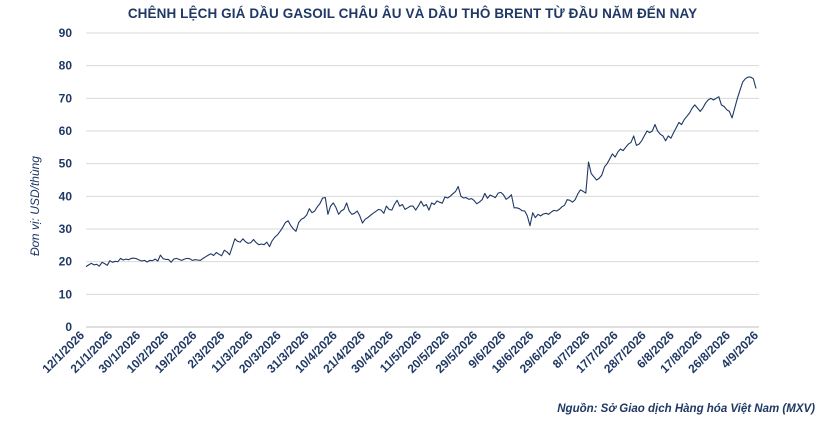 This screenshot has width=825, height=428. Describe the element at coordinates (66, 229) in the screenshot. I see `y-tick-label: 30` at that location.